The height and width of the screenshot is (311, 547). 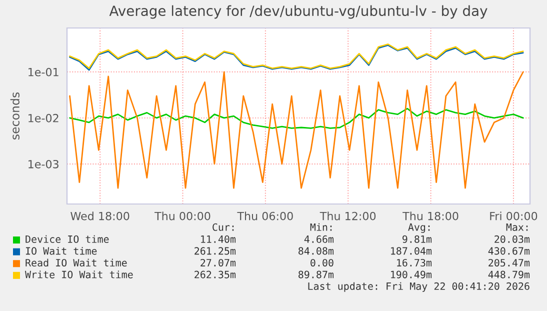 What do you see at coordinates (348, 216) in the screenshot?
I see `x-tick-label: Thu 12:00` at bounding box center [348, 216].